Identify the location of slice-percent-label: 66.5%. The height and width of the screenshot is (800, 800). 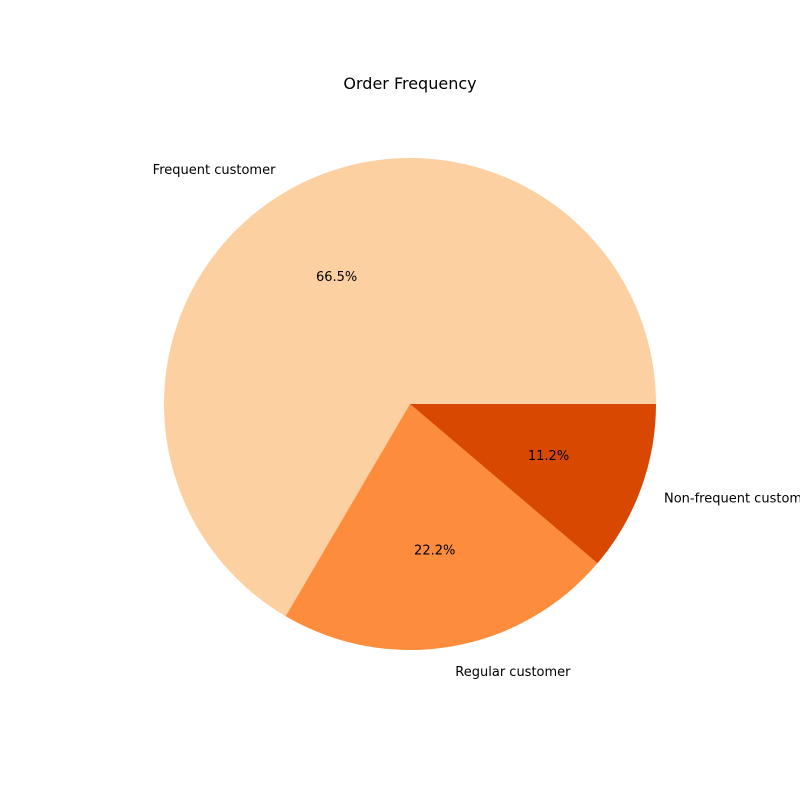
(336, 277).